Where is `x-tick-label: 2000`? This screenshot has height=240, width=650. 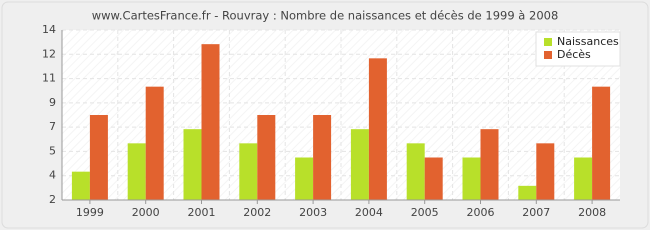 x-tick-label: 2000 is located at coordinates (146, 212).